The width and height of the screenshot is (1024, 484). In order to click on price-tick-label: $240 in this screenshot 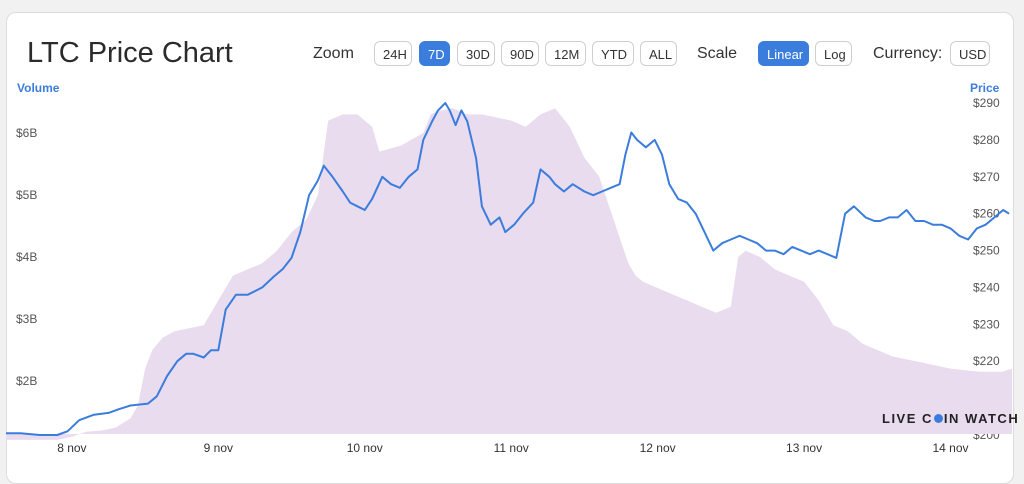, I will do `click(986, 287)`.